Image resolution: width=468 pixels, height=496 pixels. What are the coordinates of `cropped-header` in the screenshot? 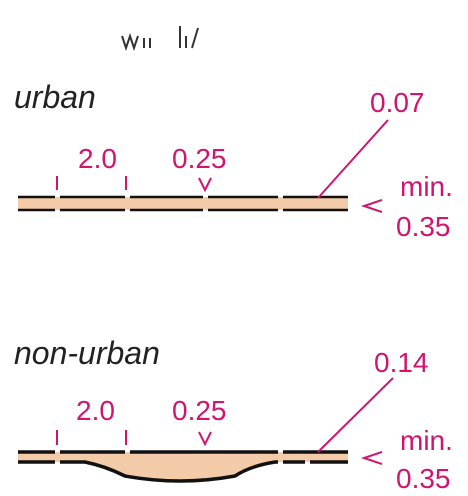 It's located at (160, 39).